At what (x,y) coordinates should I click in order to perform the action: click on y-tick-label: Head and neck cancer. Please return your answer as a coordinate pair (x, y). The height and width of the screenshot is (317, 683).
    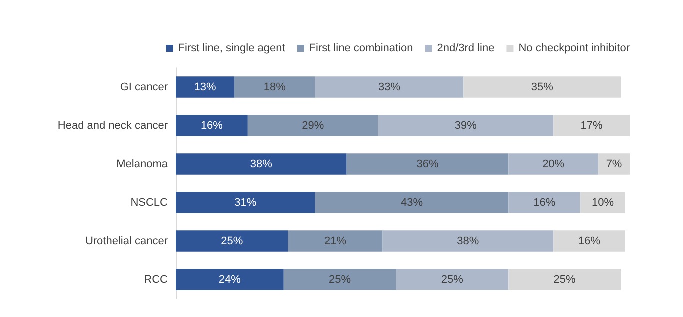
    Looking at the image, I should click on (113, 126).